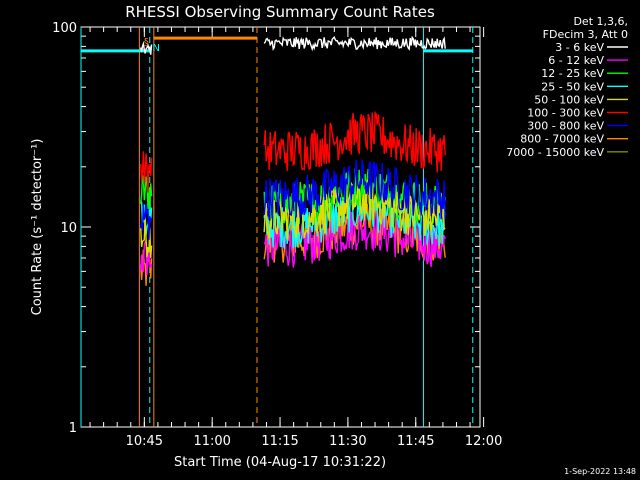  What do you see at coordinates (572, 73) in the screenshot?
I see `legend-label-12-25-kev: 12 - 25 keV` at bounding box center [572, 73].